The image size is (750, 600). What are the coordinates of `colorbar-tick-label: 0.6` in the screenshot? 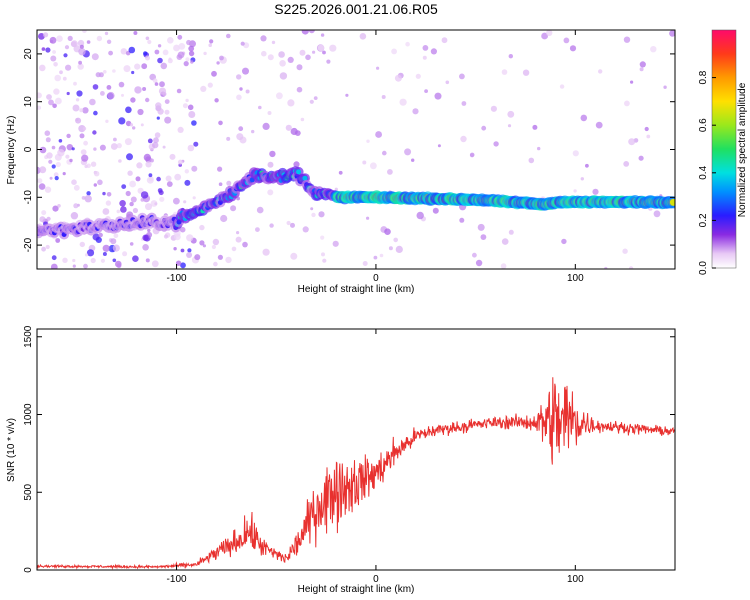 It's located at (703, 125).